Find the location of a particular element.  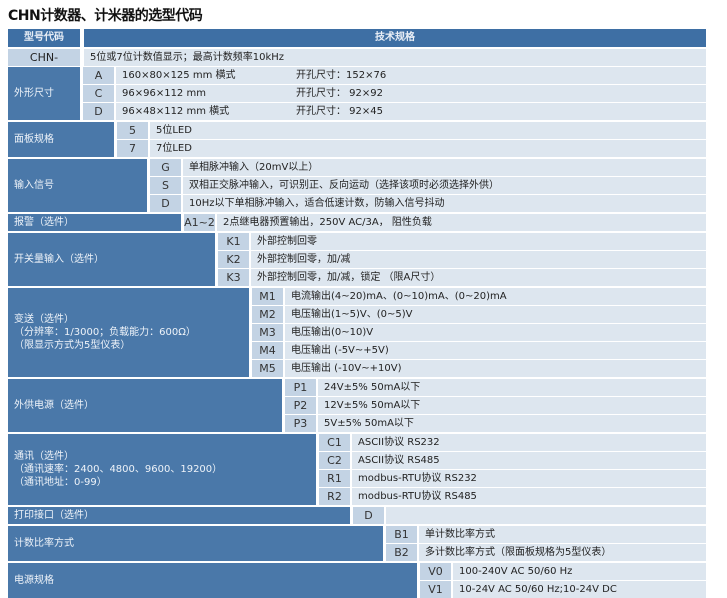

option-code: M1 is located at coordinates (267, 296).